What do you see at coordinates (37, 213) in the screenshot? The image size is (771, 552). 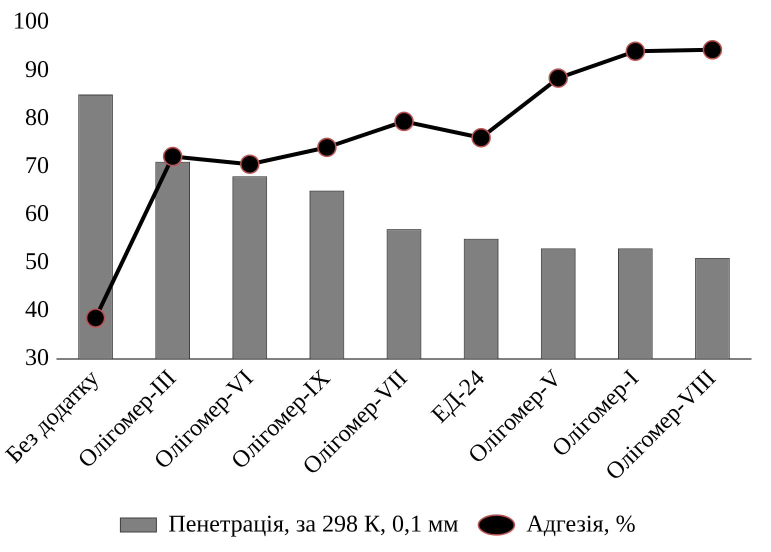 I see `y-tick-label: 60` at bounding box center [37, 213].